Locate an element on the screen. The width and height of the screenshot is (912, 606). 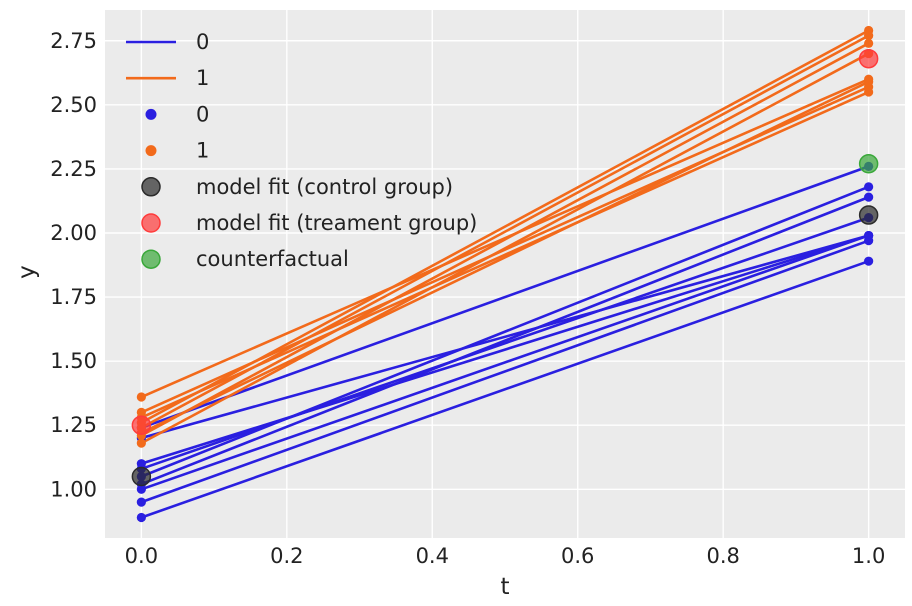
y-axis-label: y is located at coordinates (27, 272).